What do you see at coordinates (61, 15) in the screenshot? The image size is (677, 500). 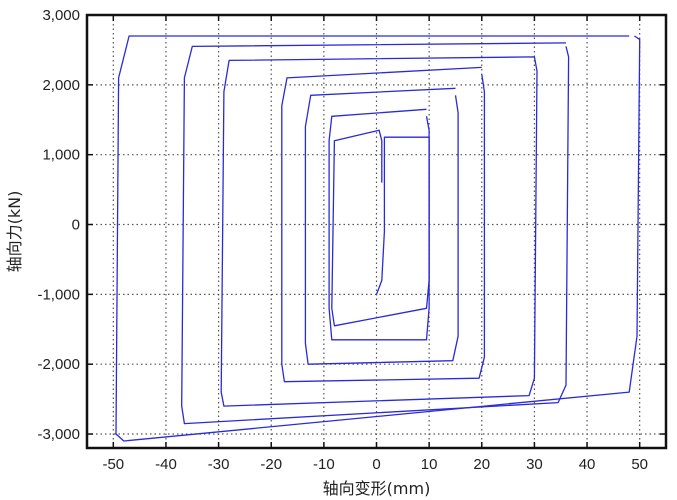 I see `y-tick-label: 3,000` at bounding box center [61, 15].